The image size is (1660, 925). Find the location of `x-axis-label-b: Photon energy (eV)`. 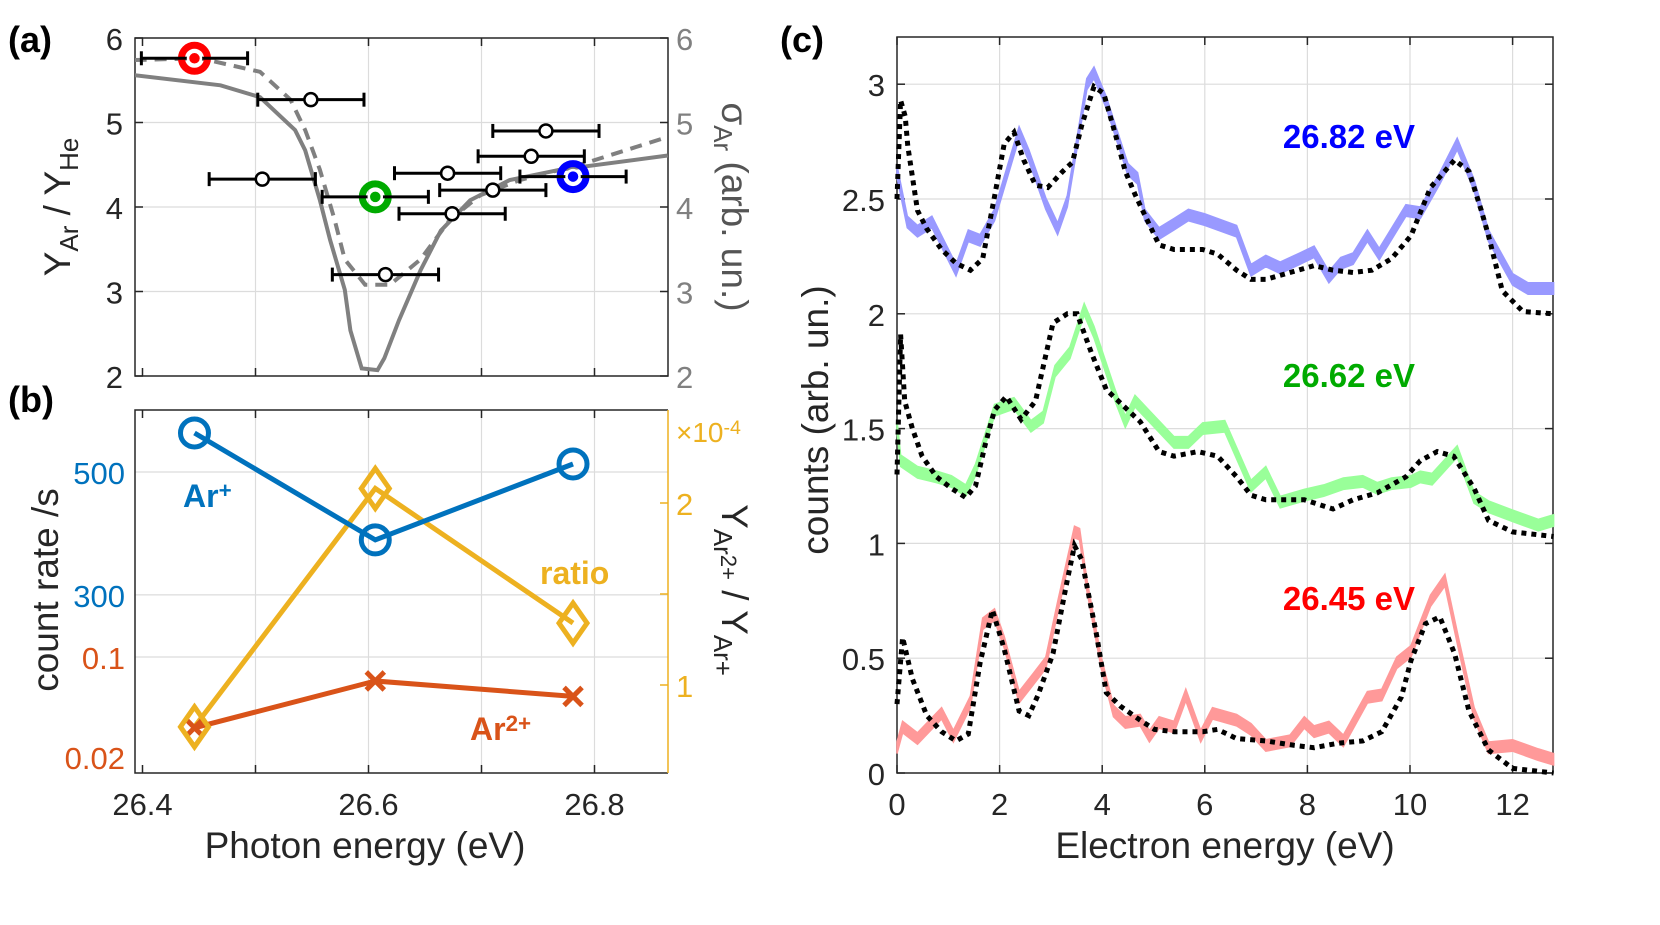

x-axis-label-b: Photon energy (eV) is located at coordinates (365, 845).